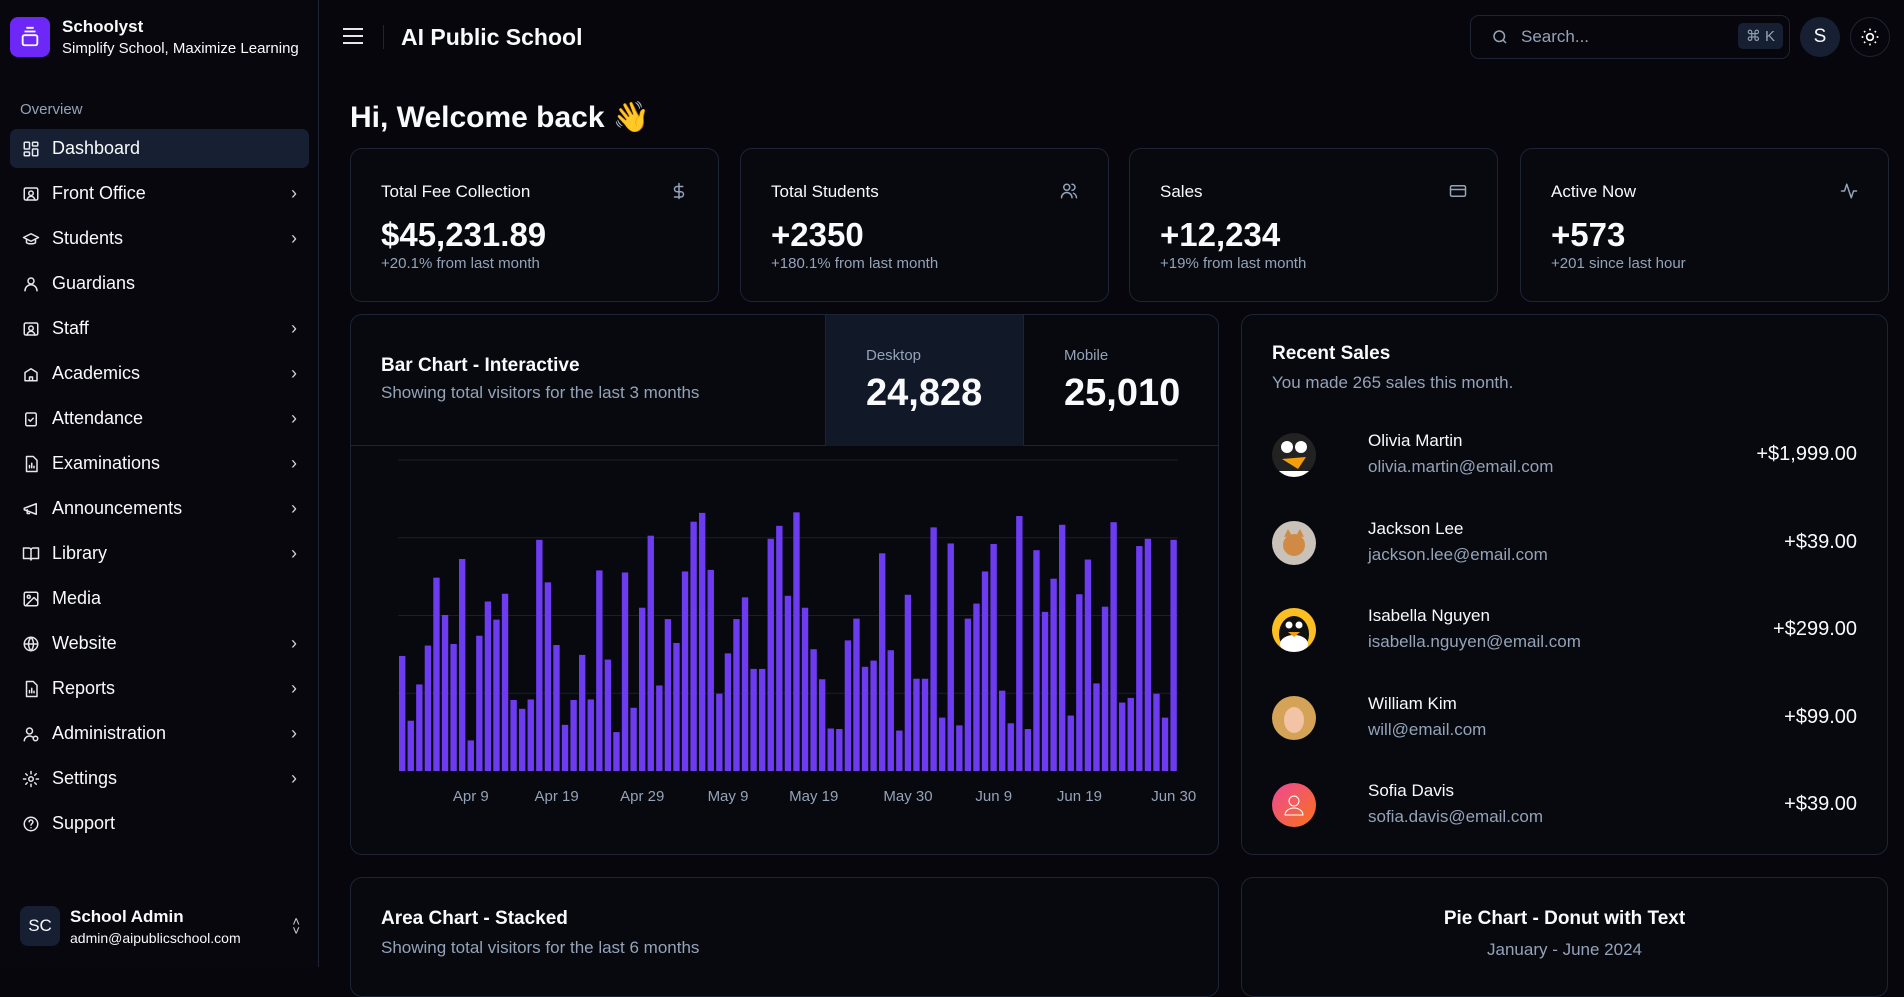 Image resolution: width=1904 pixels, height=997 pixels. What do you see at coordinates (159, 328) in the screenshot?
I see `sidebar-item-staff: Staff ›` at bounding box center [159, 328].